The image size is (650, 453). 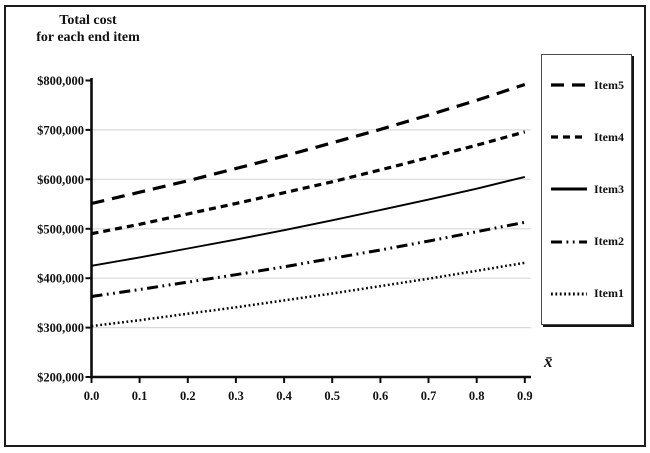 I want to click on y-tick-label: $400,000, so click(x=60, y=279).